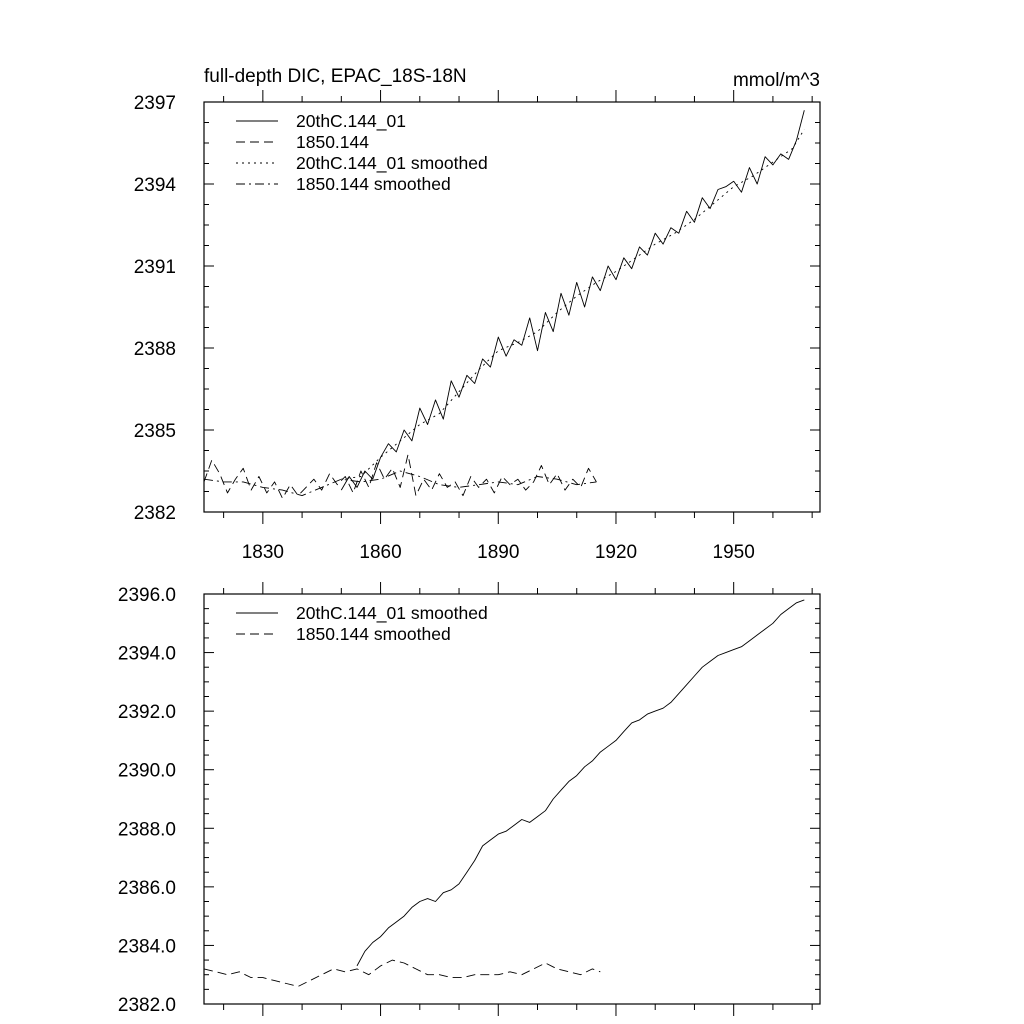 This screenshot has height=1024, width=1024. What do you see at coordinates (147, 595) in the screenshot?
I see `y-tick-label: 2396.0` at bounding box center [147, 595].